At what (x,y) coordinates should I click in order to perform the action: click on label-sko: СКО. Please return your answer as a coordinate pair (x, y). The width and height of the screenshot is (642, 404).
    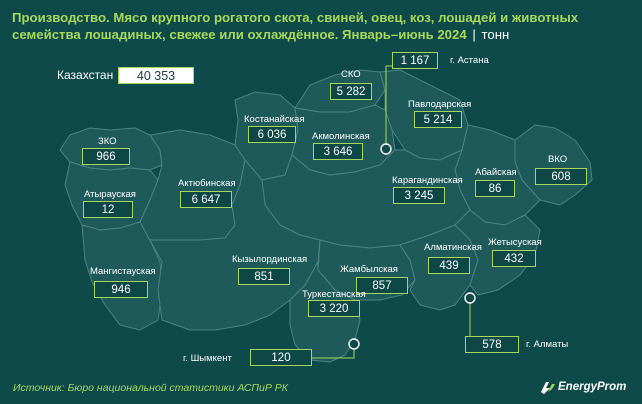
    Looking at the image, I should click on (351, 74).